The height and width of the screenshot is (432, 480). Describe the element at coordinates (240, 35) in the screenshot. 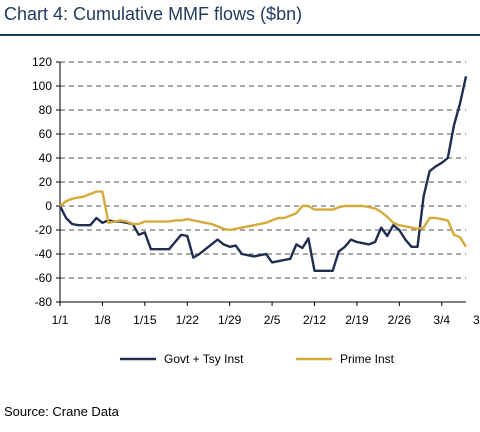

I see `title-divider` at that location.